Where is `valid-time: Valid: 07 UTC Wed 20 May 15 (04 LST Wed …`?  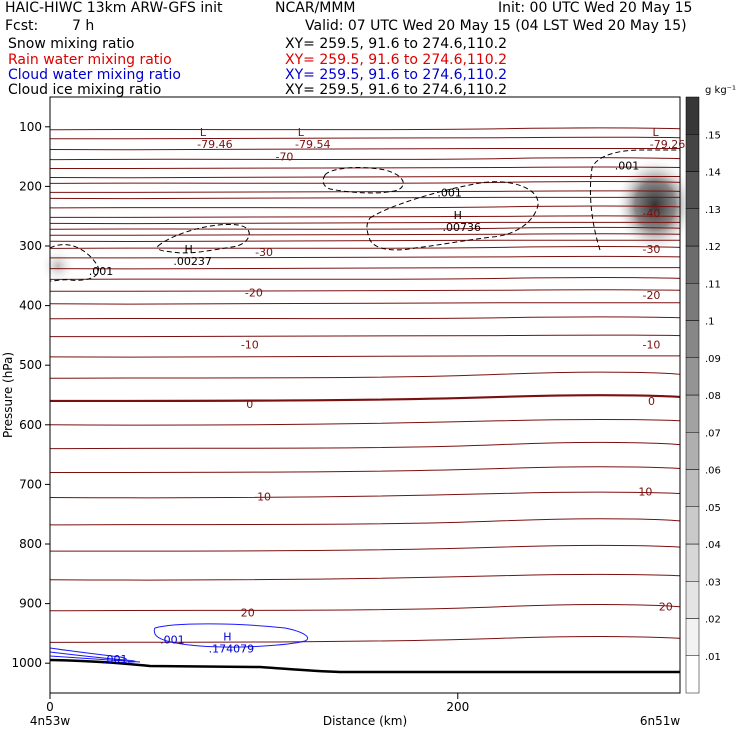 valid-time: Valid: 07 UTC Wed 20 May 15 (04 LST Wed … is located at coordinates (496, 26).